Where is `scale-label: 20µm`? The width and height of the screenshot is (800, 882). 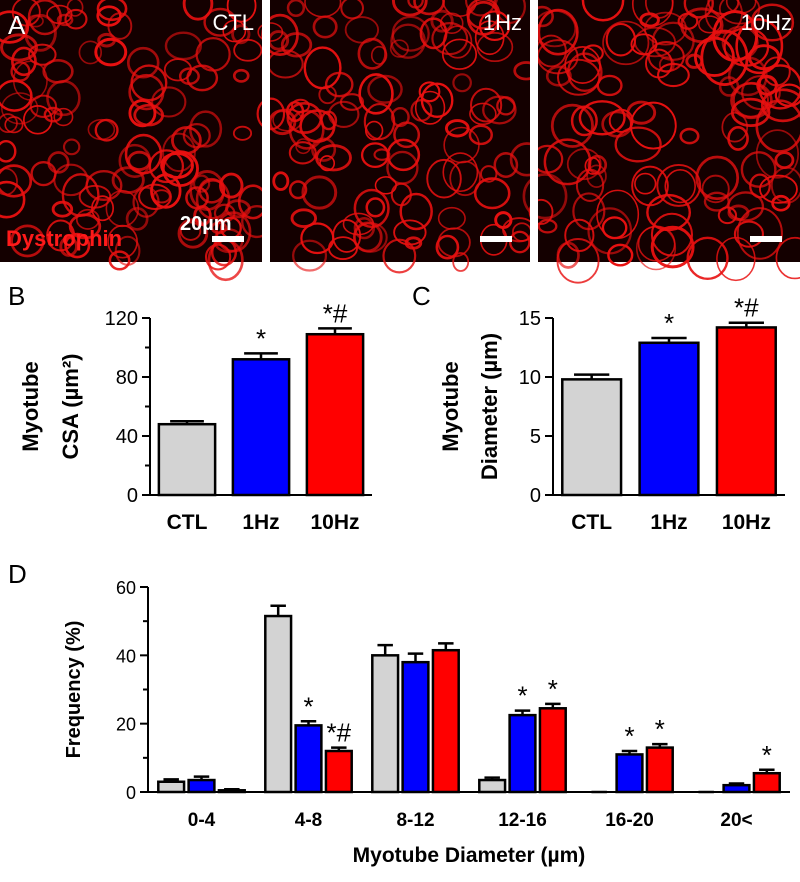
scale-label: 20µm is located at coordinates (206, 224).